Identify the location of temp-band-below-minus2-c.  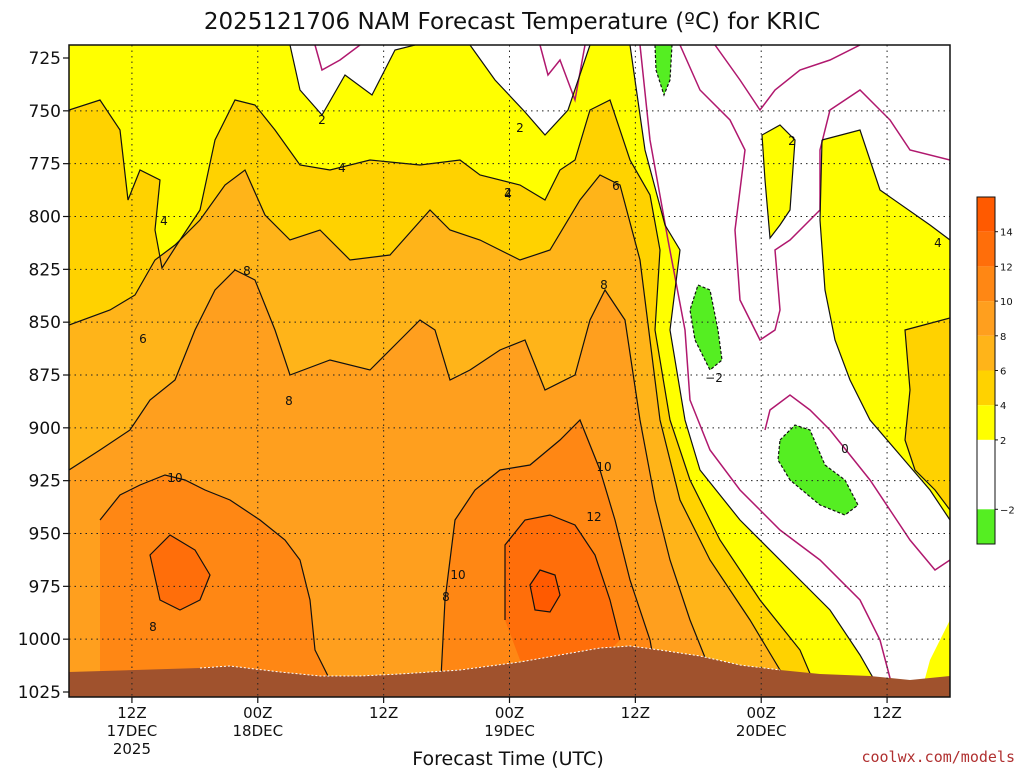
(818, 470).